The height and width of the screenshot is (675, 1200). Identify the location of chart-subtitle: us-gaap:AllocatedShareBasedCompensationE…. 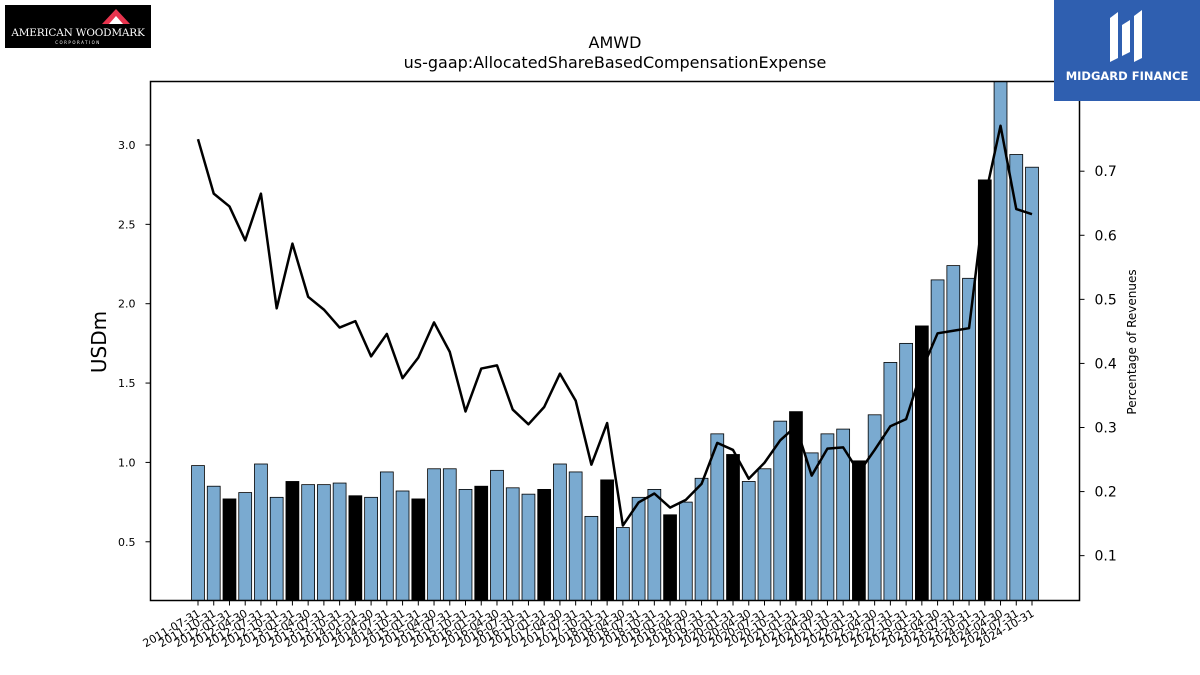
(615, 62).